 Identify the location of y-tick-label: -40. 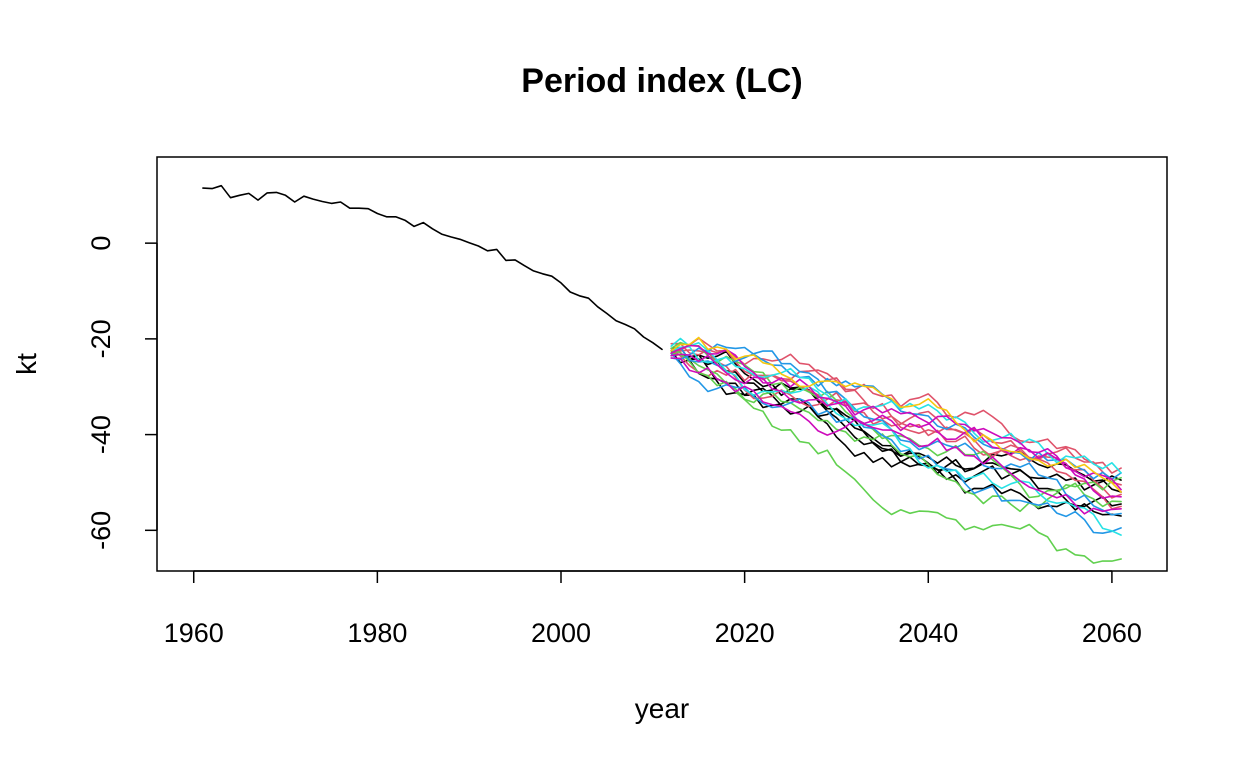
(101, 434).